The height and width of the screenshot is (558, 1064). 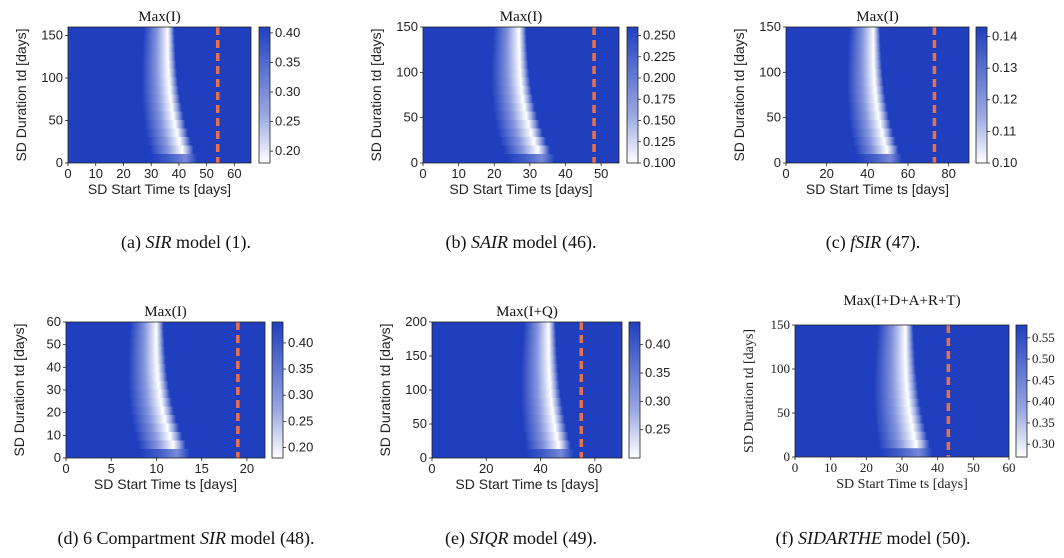 What do you see at coordinates (873, 242) in the screenshot?
I see `caption-c: (c) fSIR (47).` at bounding box center [873, 242].